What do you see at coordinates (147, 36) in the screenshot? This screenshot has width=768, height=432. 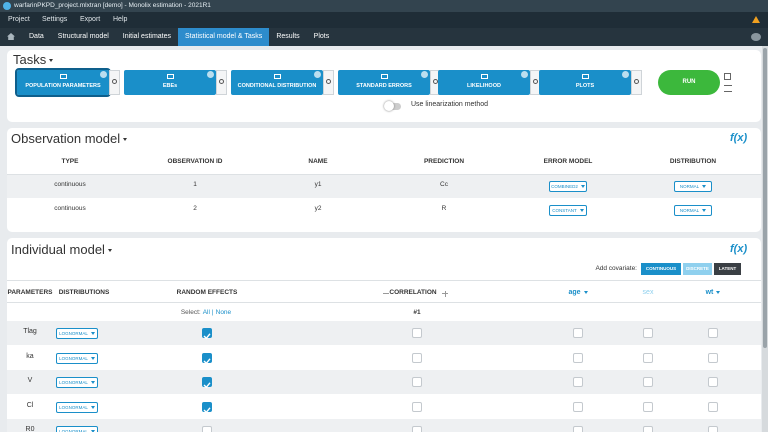 I see `tab: Initial estimates` at bounding box center [147, 36].